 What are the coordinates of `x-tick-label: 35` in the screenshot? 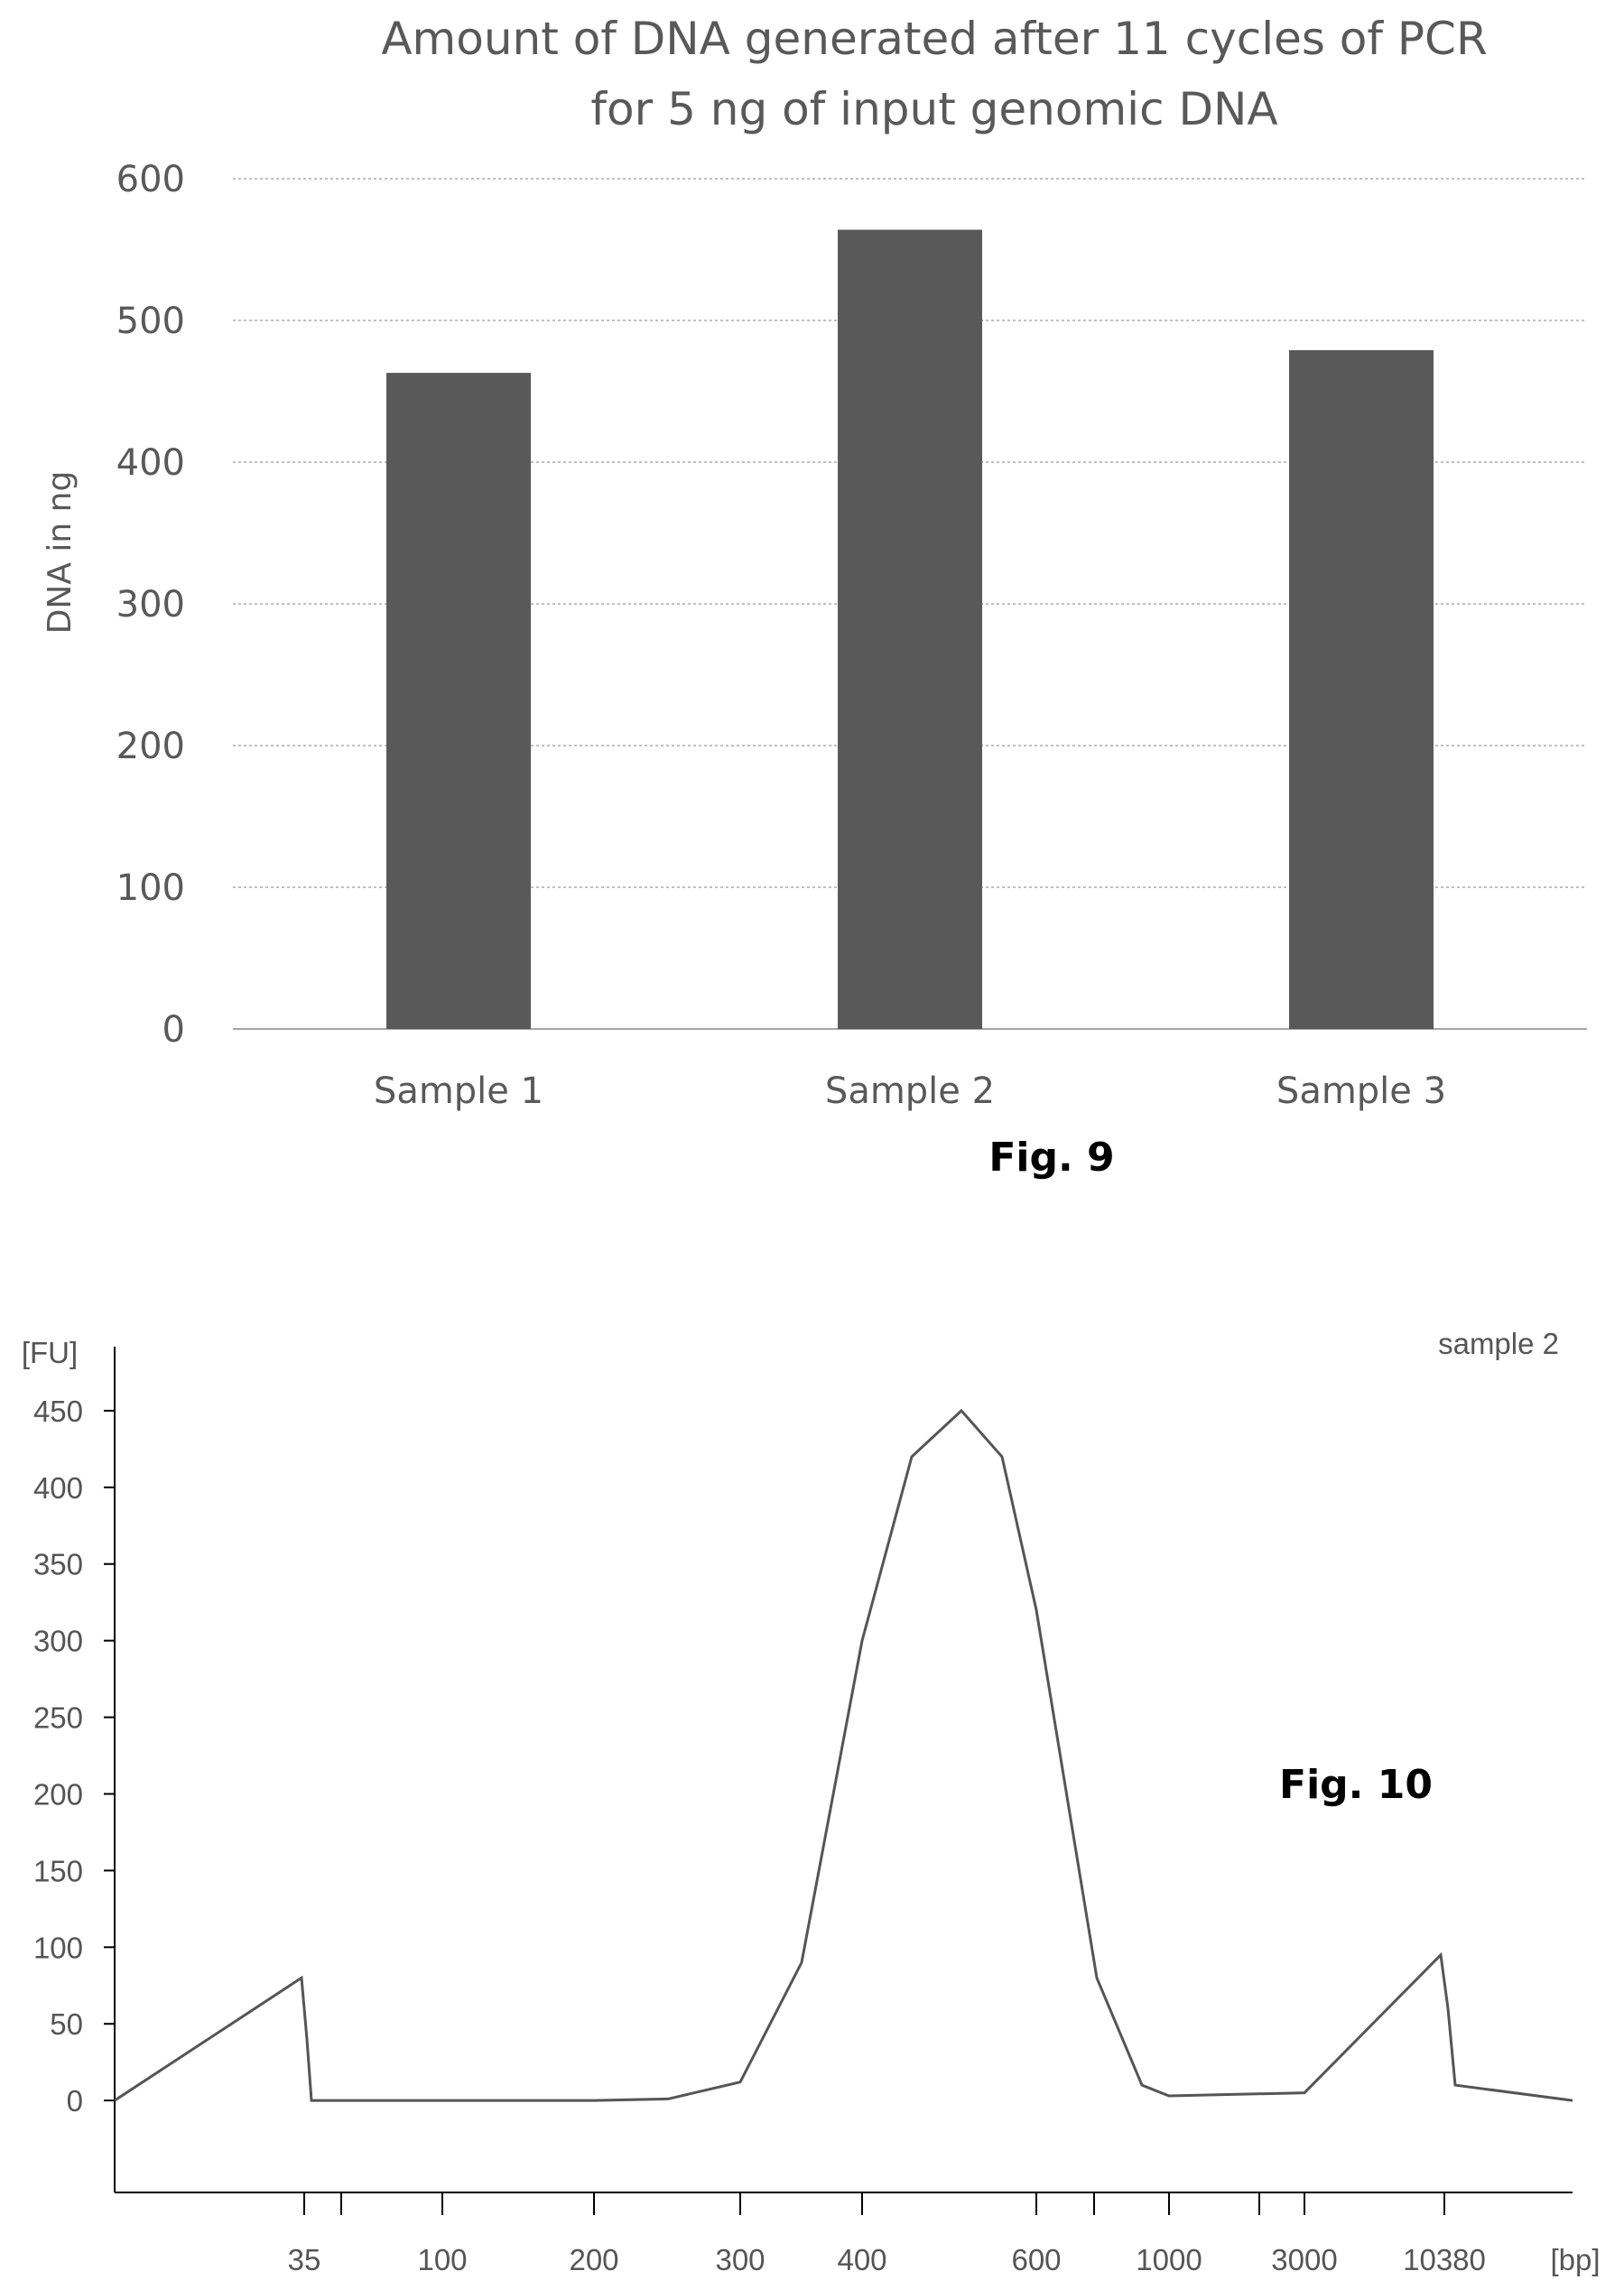 It's located at (304, 2259).